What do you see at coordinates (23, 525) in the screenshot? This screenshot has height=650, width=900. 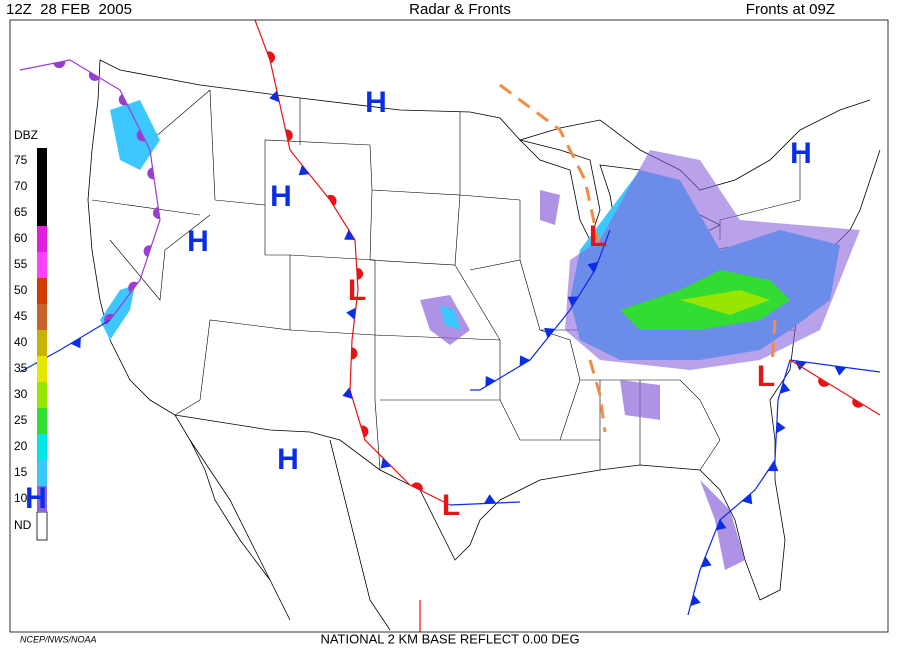 I see `nodata-label: ND` at bounding box center [23, 525].